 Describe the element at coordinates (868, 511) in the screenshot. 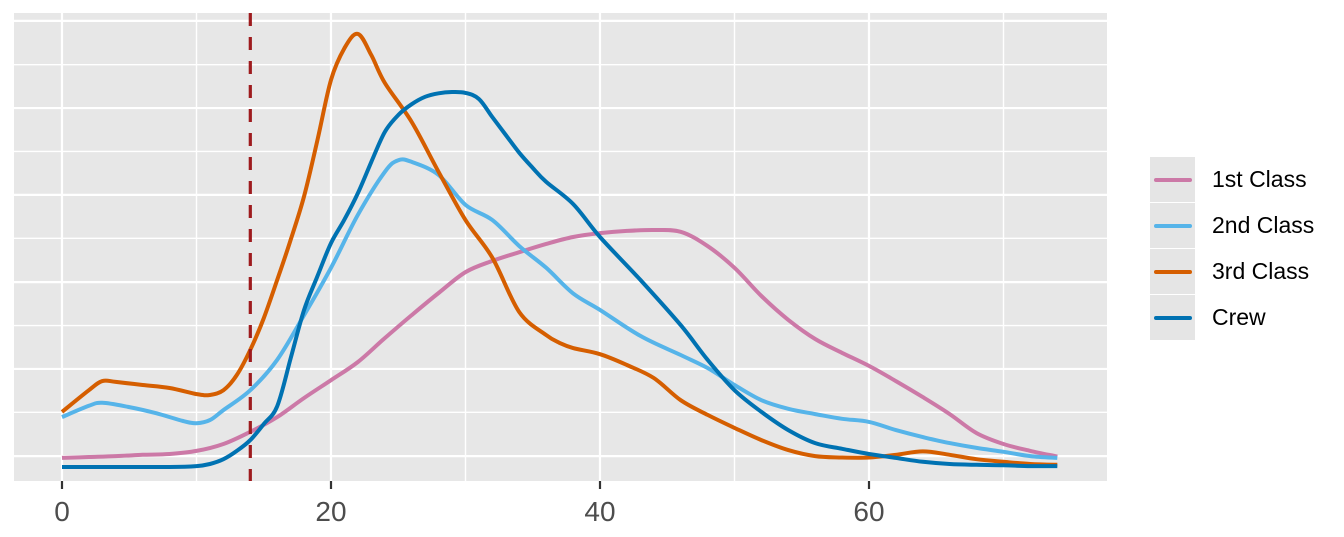

I see `x-axis-tick-label: 60` at that location.